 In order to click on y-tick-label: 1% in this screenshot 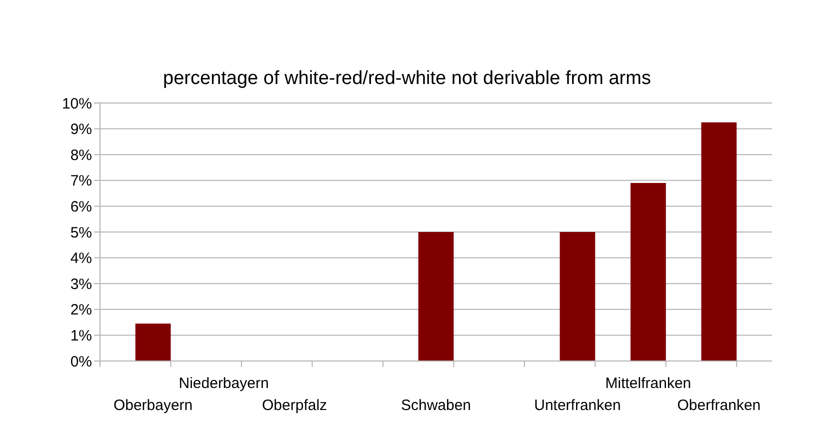, I will do `click(81, 335)`.